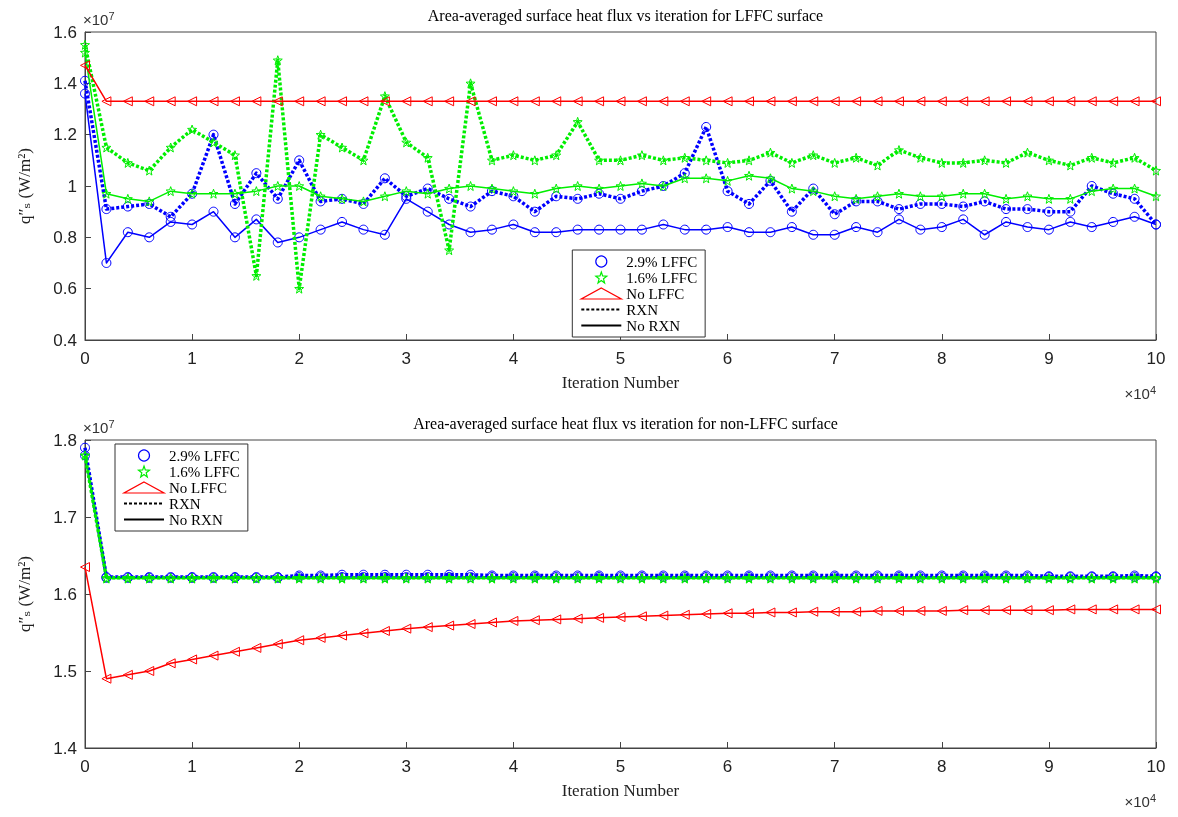 Image resolution: width=1178 pixels, height=817 pixels. Describe the element at coordinates (65, 671) in the screenshot. I see `y-tick-label: 1.5` at that location.